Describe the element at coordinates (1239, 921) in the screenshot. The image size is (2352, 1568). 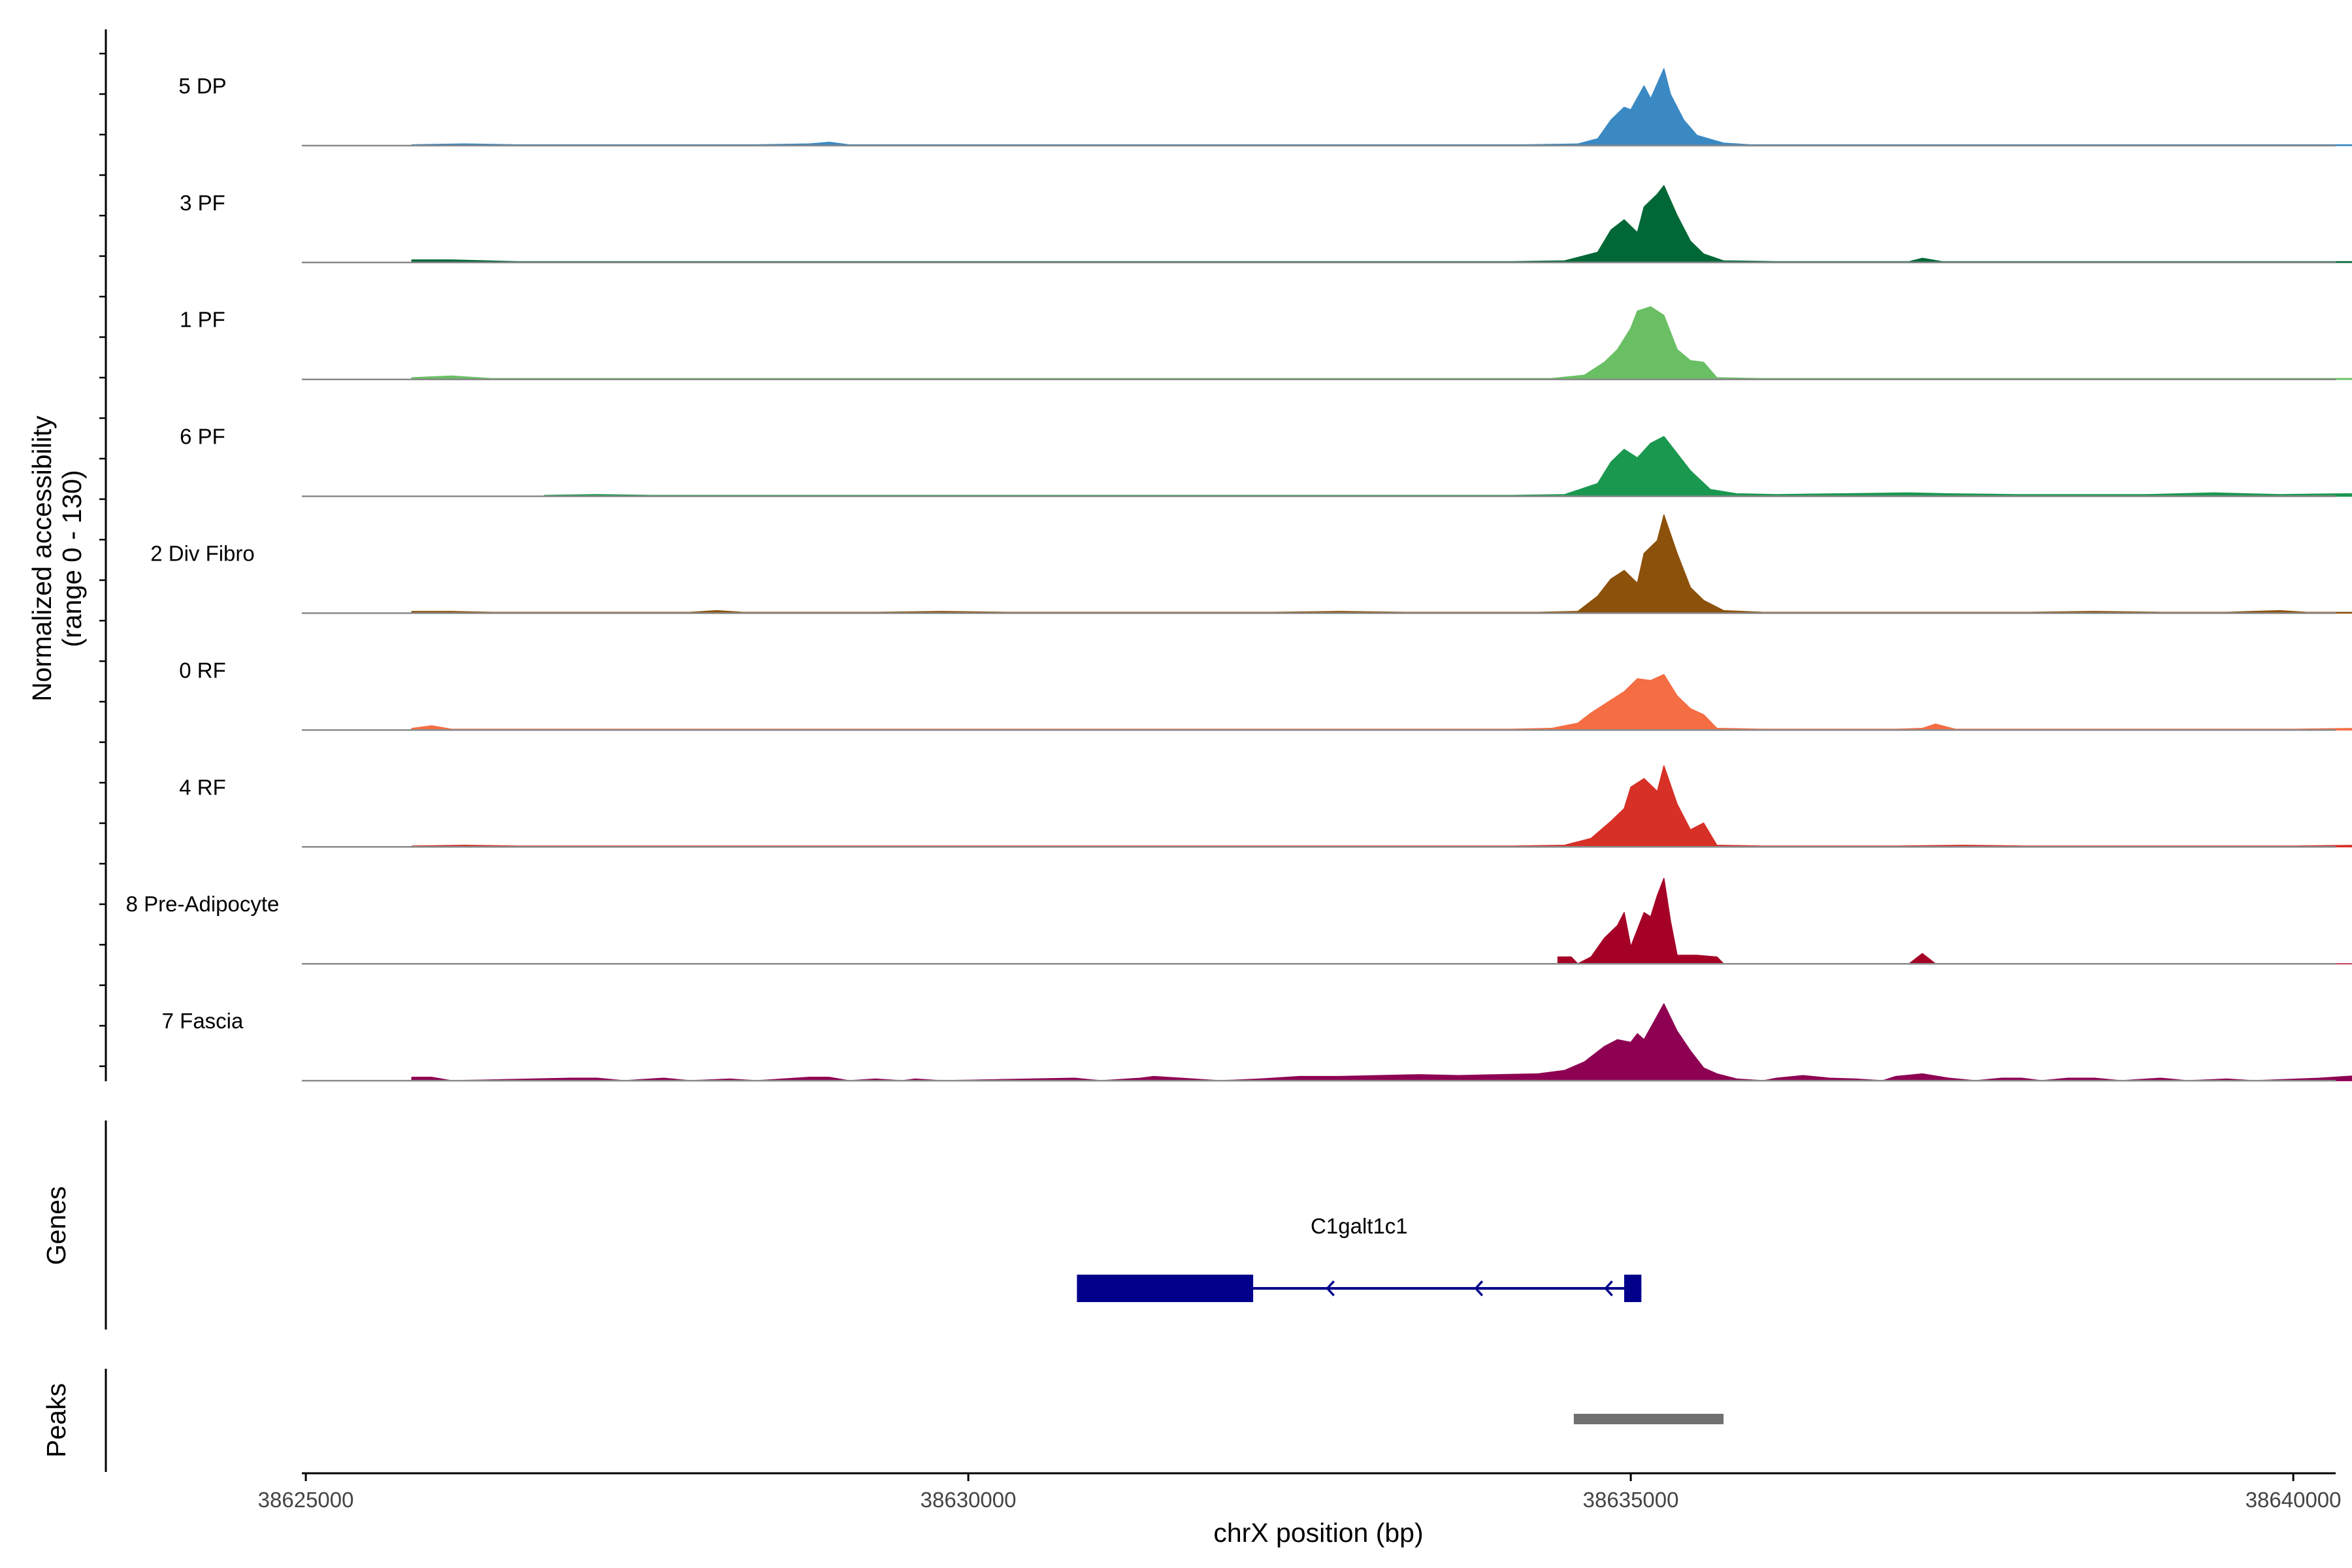
I see `track-7: 8 Pre-Adipocyte` at that location.